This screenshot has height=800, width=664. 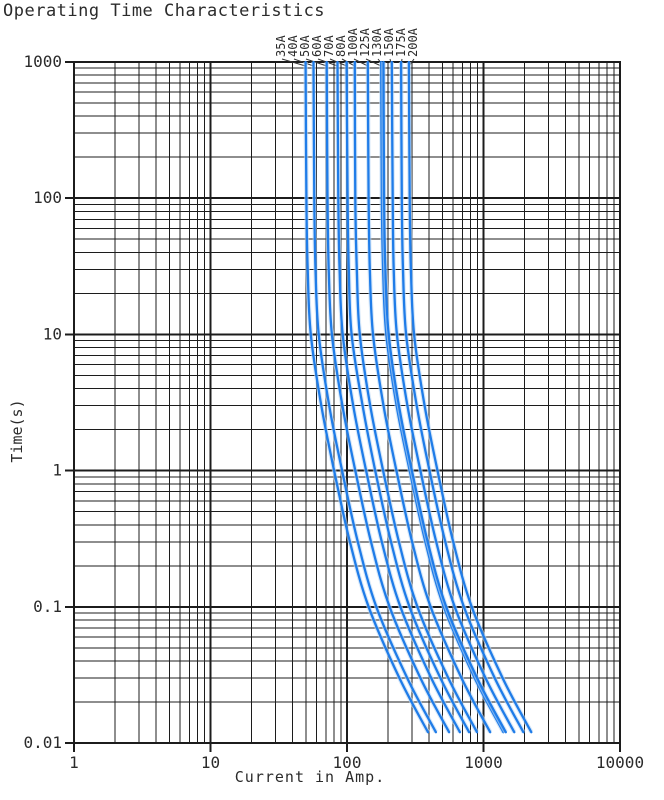 I want to click on x-tick-label: 1000, so click(x=483, y=762).